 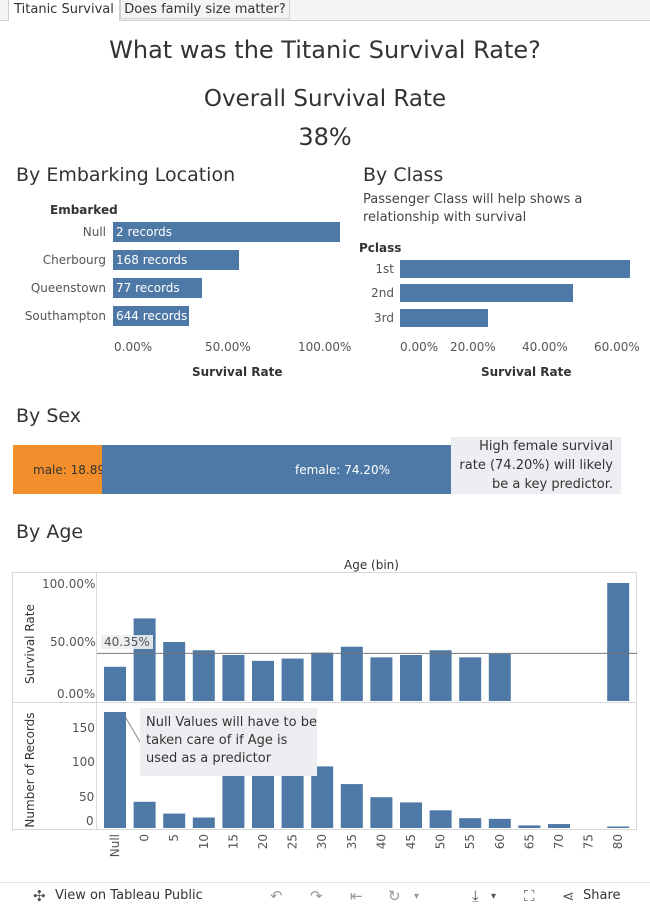 I want to click on age-bin-label: 40, so click(x=381, y=841).